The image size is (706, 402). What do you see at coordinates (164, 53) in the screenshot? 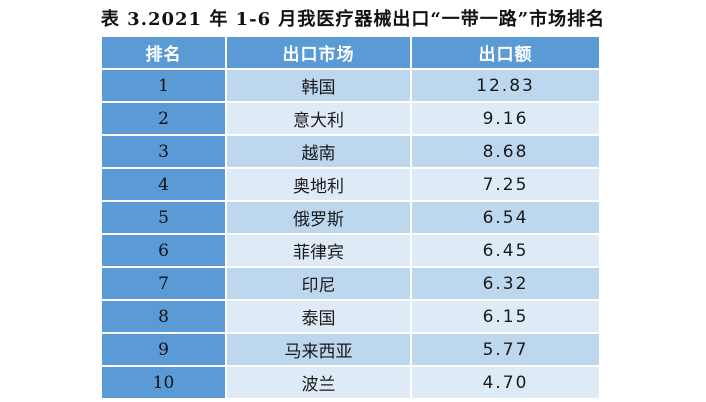
I see `header-rank: 排名` at bounding box center [164, 53].